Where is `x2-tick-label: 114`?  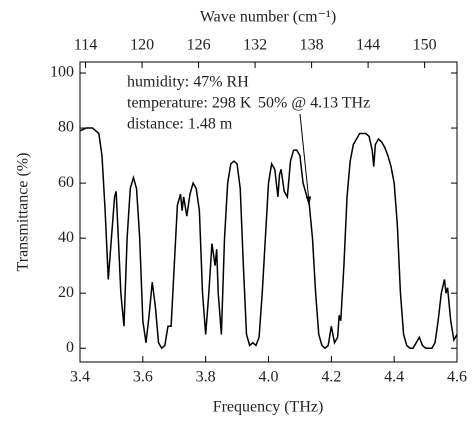 x2-tick-label: 114 is located at coordinates (85, 45).